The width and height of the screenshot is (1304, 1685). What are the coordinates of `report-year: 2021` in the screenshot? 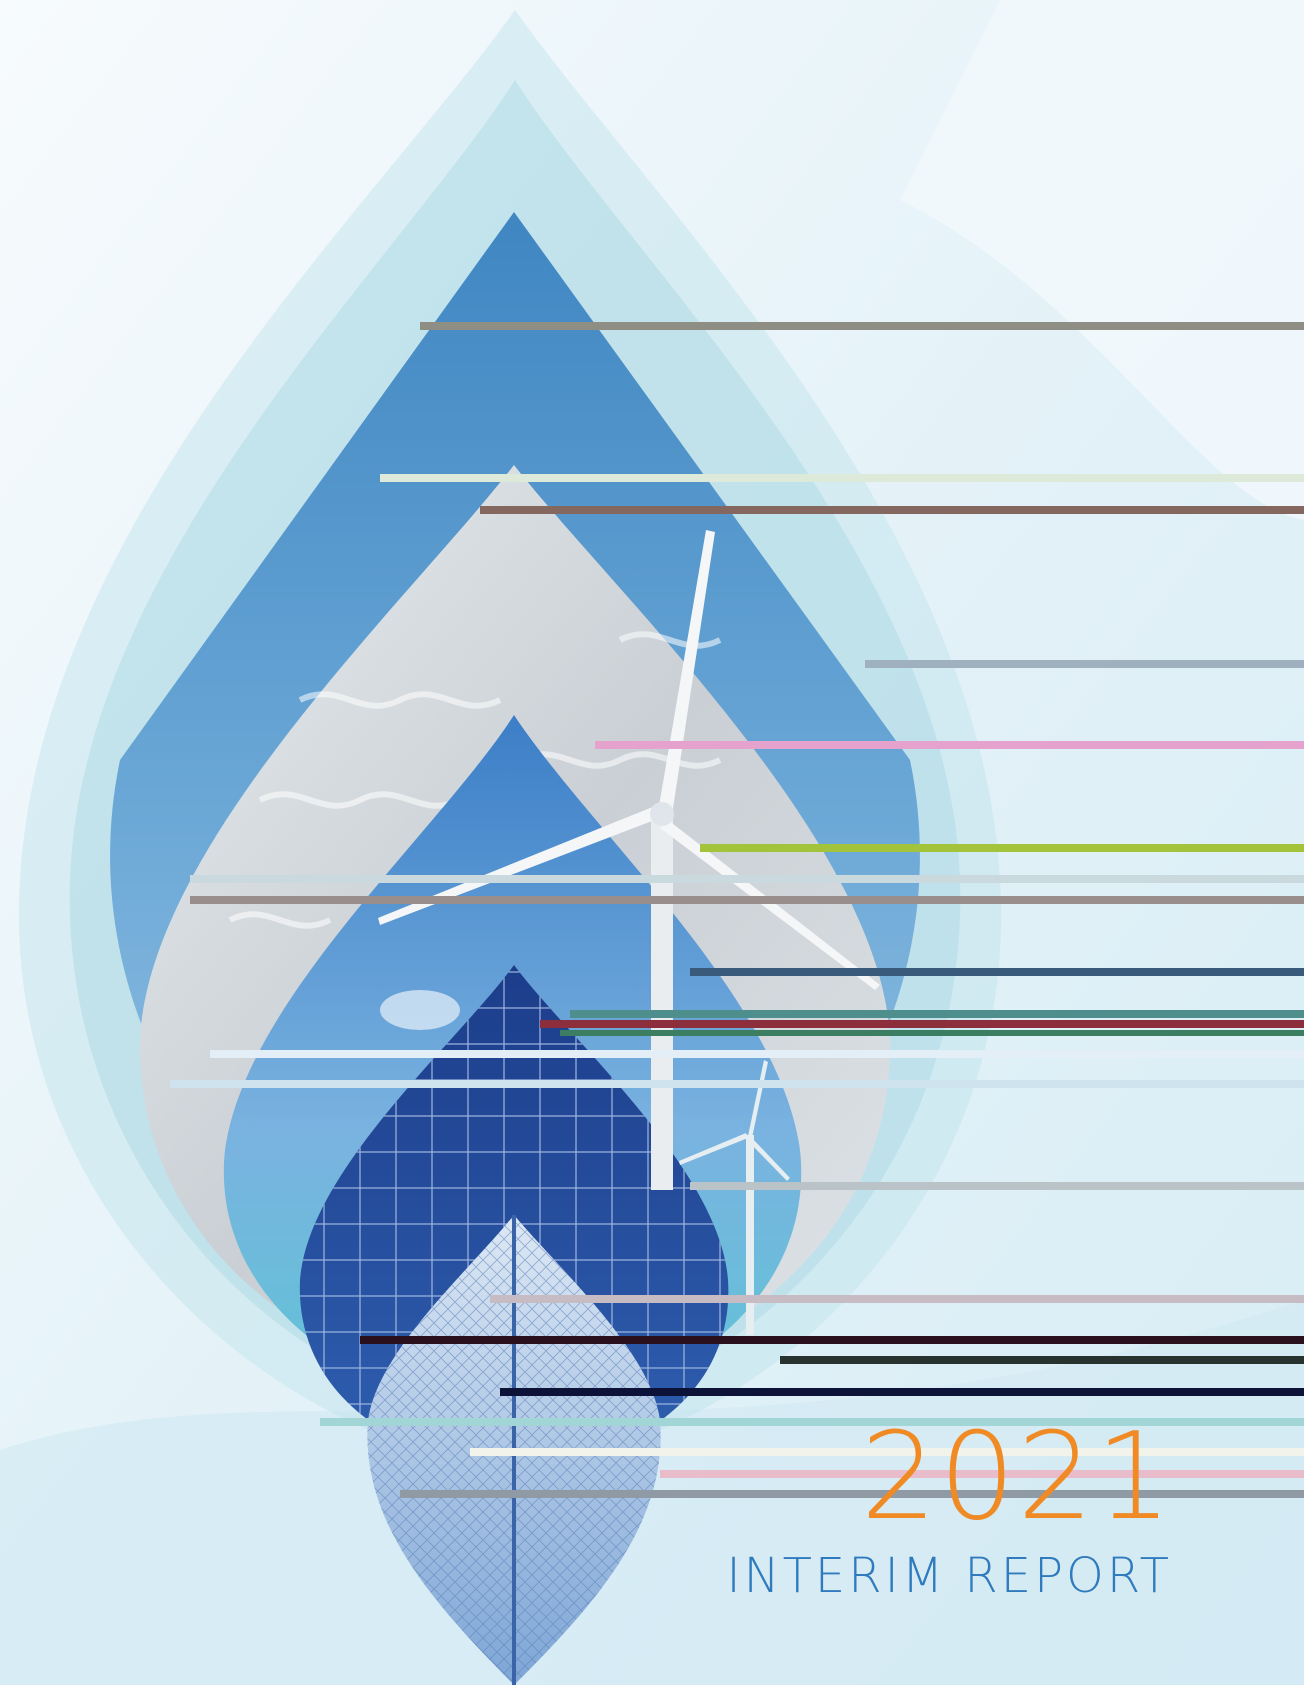 It's located at (1017, 1477).